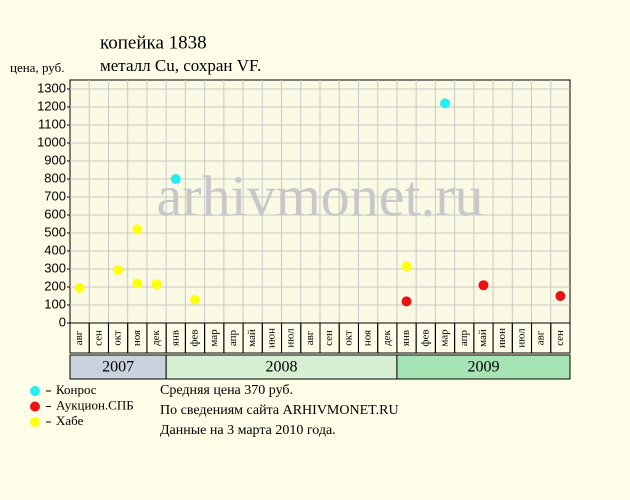 This screenshot has width=630, height=500. Describe the element at coordinates (153, 42) in the screenshot. I see `chart-title: копейка 1838` at that location.